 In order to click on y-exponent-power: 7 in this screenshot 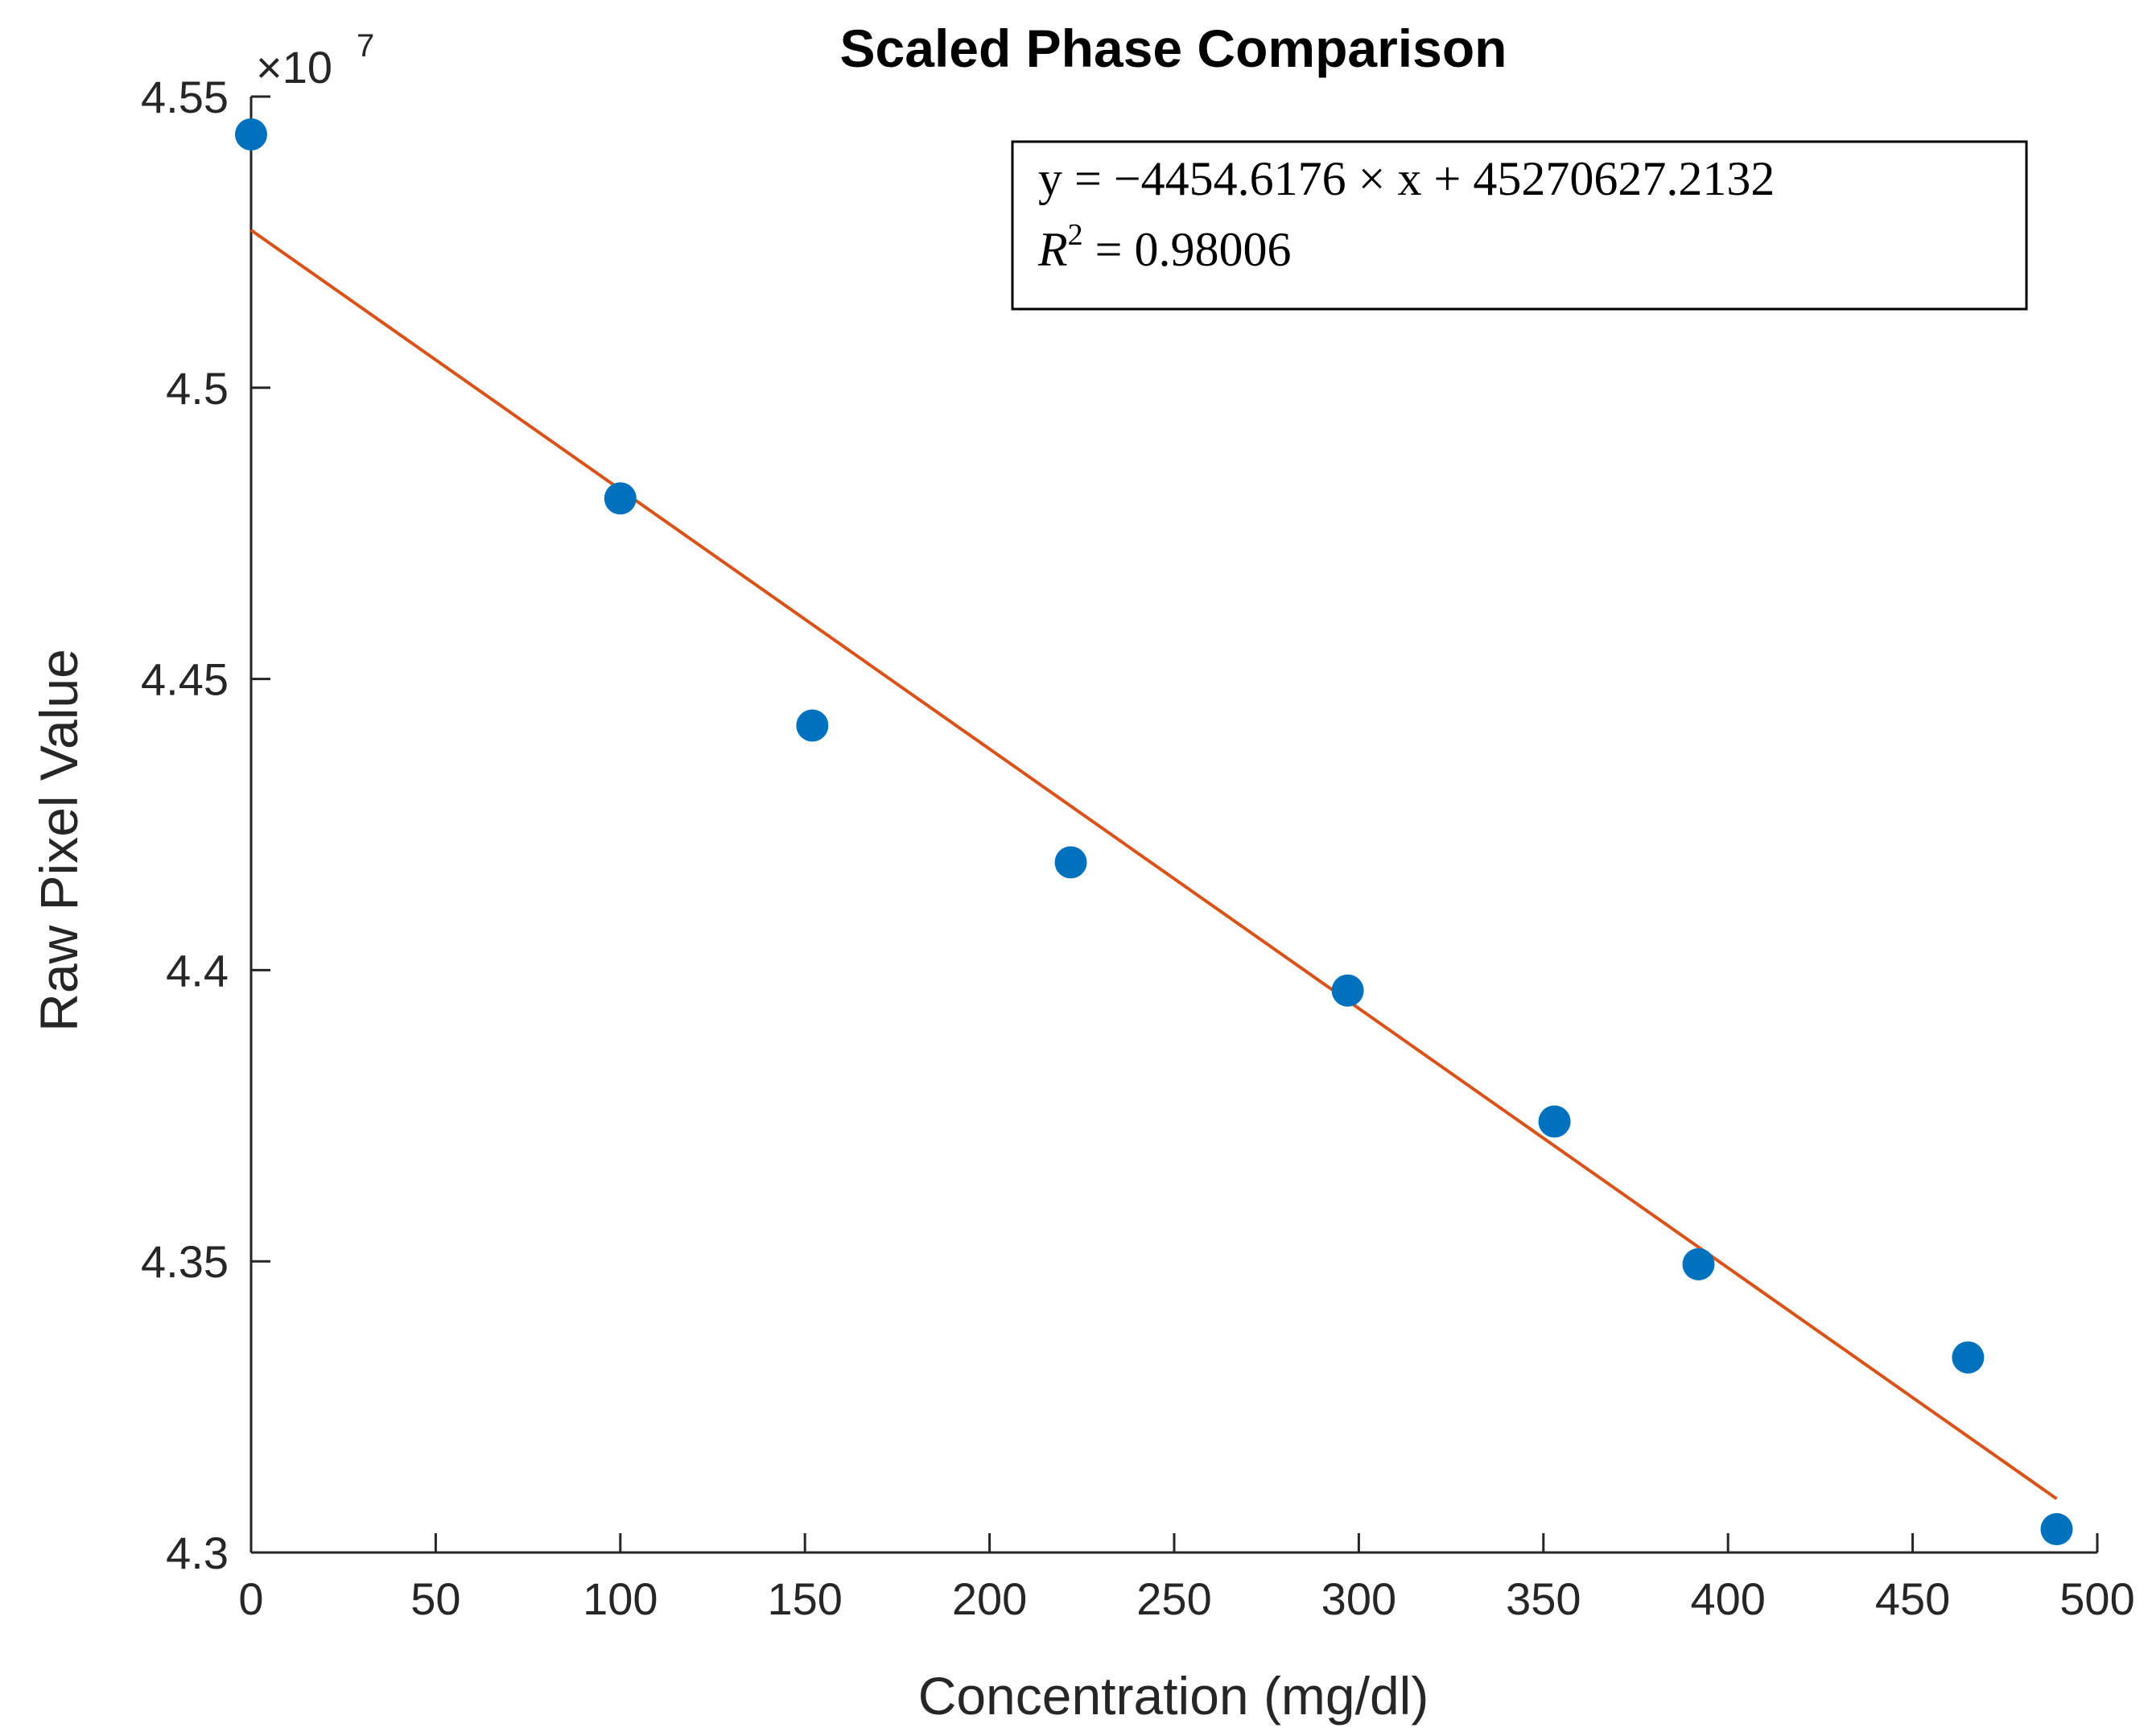, I will do `click(365, 46)`.